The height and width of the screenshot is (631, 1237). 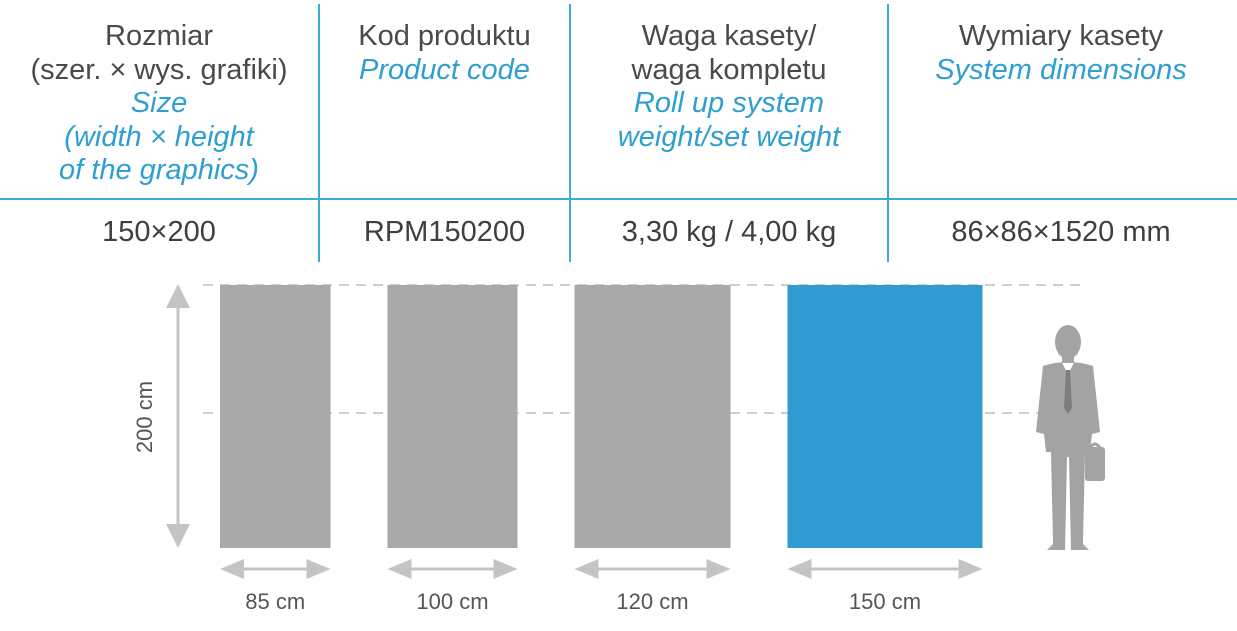 I want to click on column-value: RPM150200, so click(x=444, y=232).